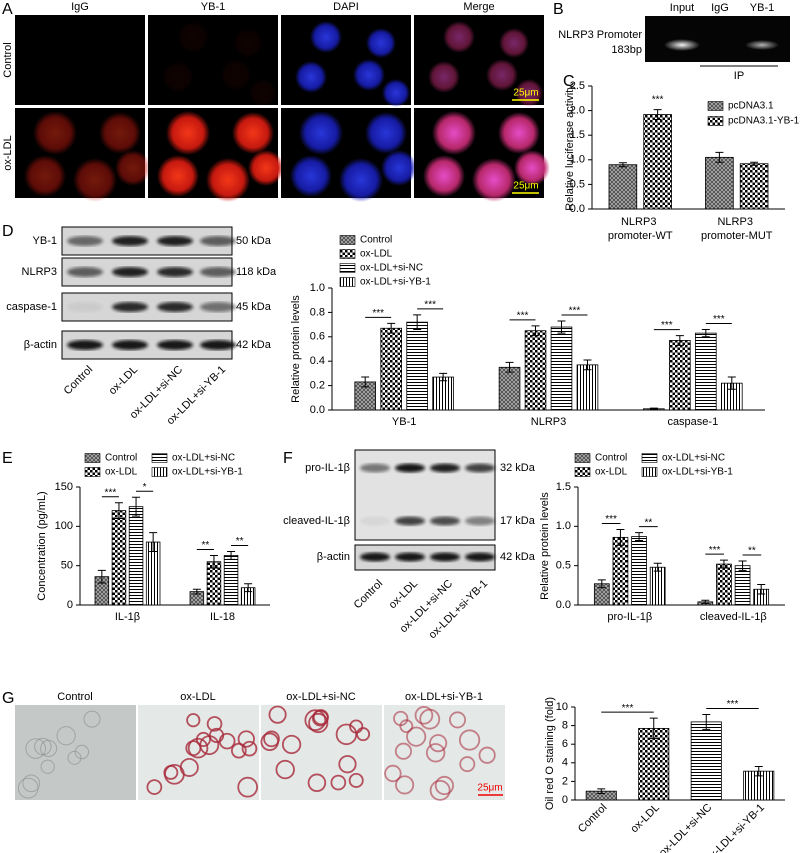 This screenshot has height=853, width=800. Describe the element at coordinates (206, 545) in the screenshot. I see `significance-label: **` at that location.